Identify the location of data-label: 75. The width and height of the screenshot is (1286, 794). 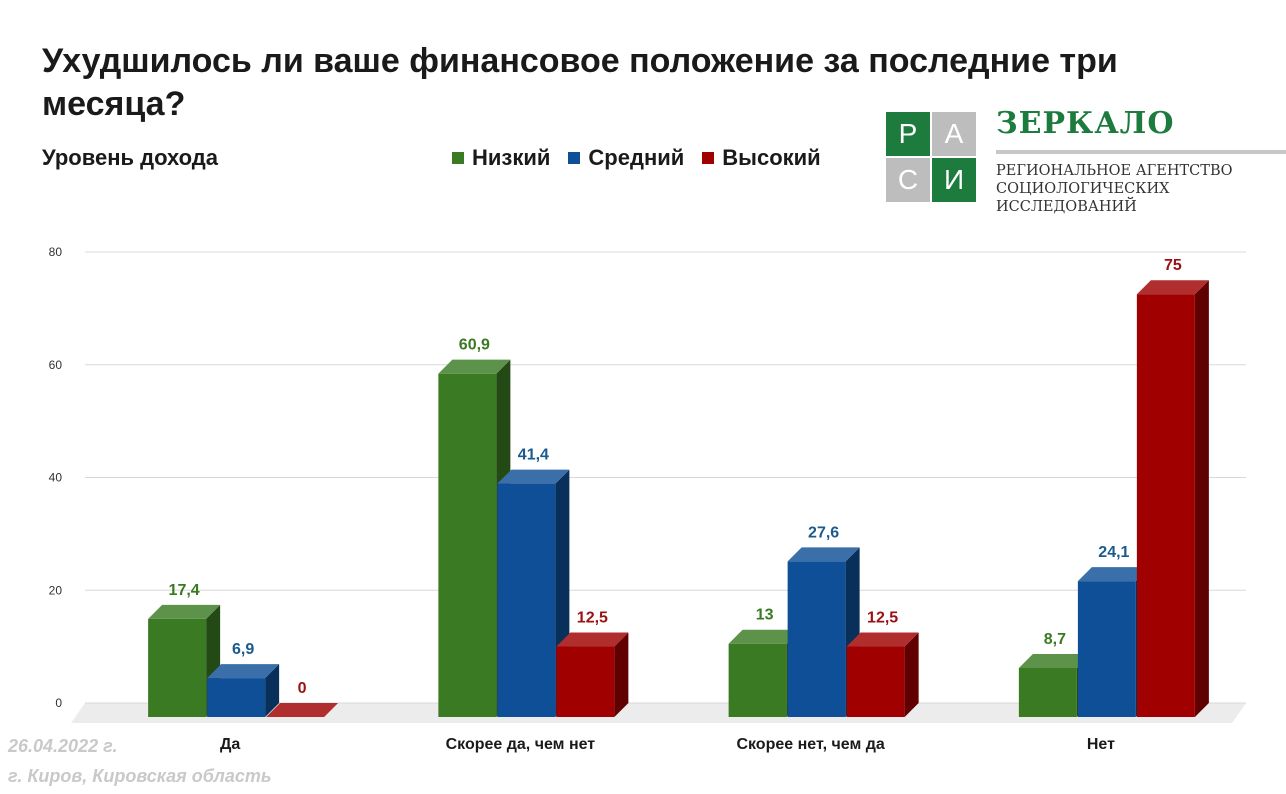
(1173, 265).